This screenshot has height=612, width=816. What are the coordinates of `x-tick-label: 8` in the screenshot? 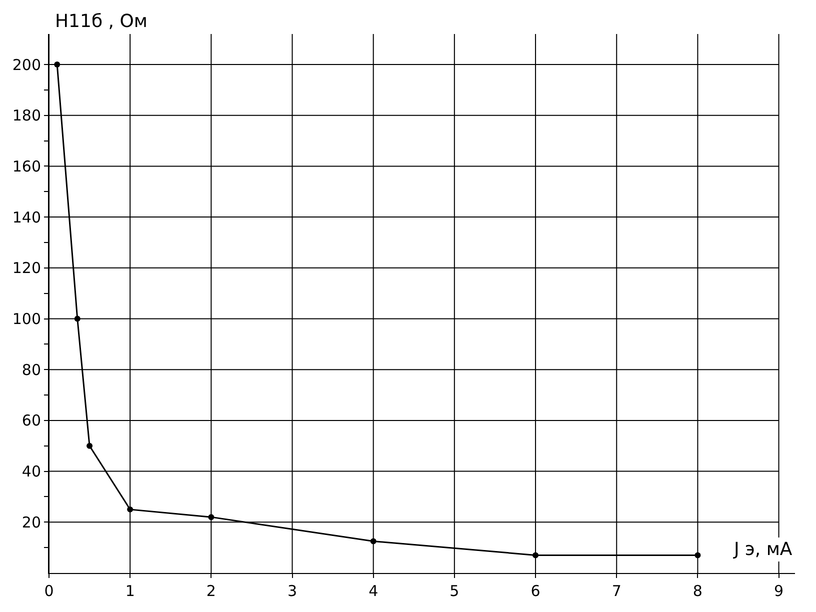 It's located at (697, 591).